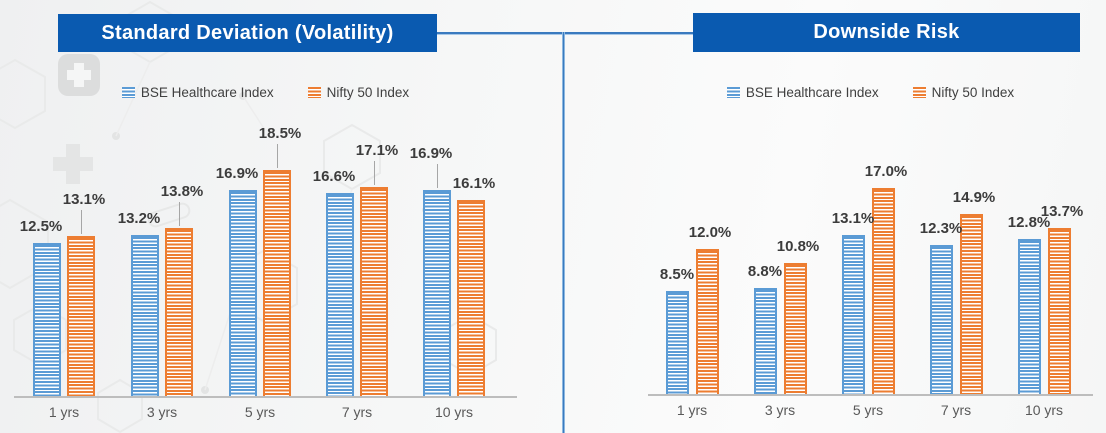 The image size is (1106, 433). I want to click on value-label: 8.5%, so click(677, 274).